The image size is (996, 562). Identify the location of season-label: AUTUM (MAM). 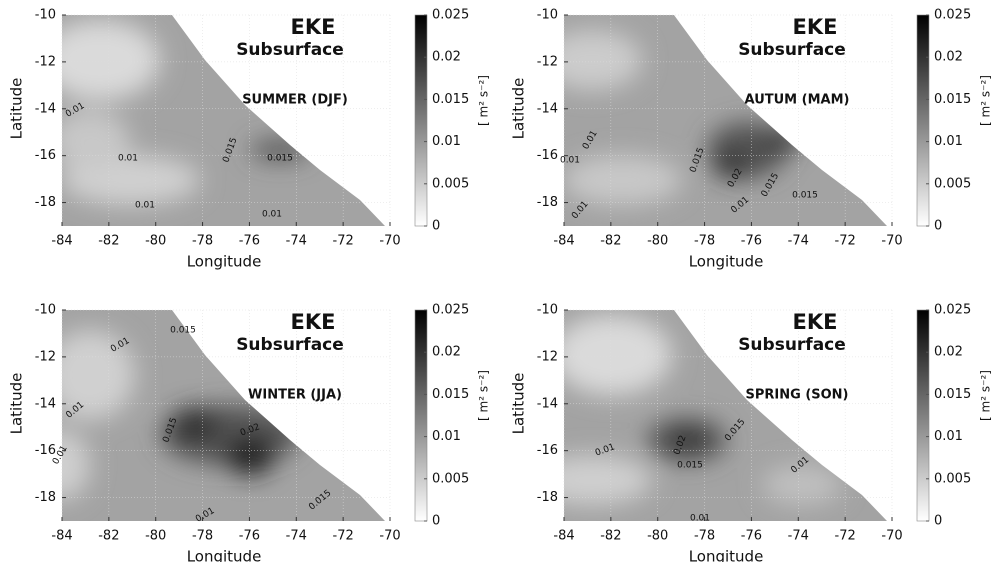
(797, 100).